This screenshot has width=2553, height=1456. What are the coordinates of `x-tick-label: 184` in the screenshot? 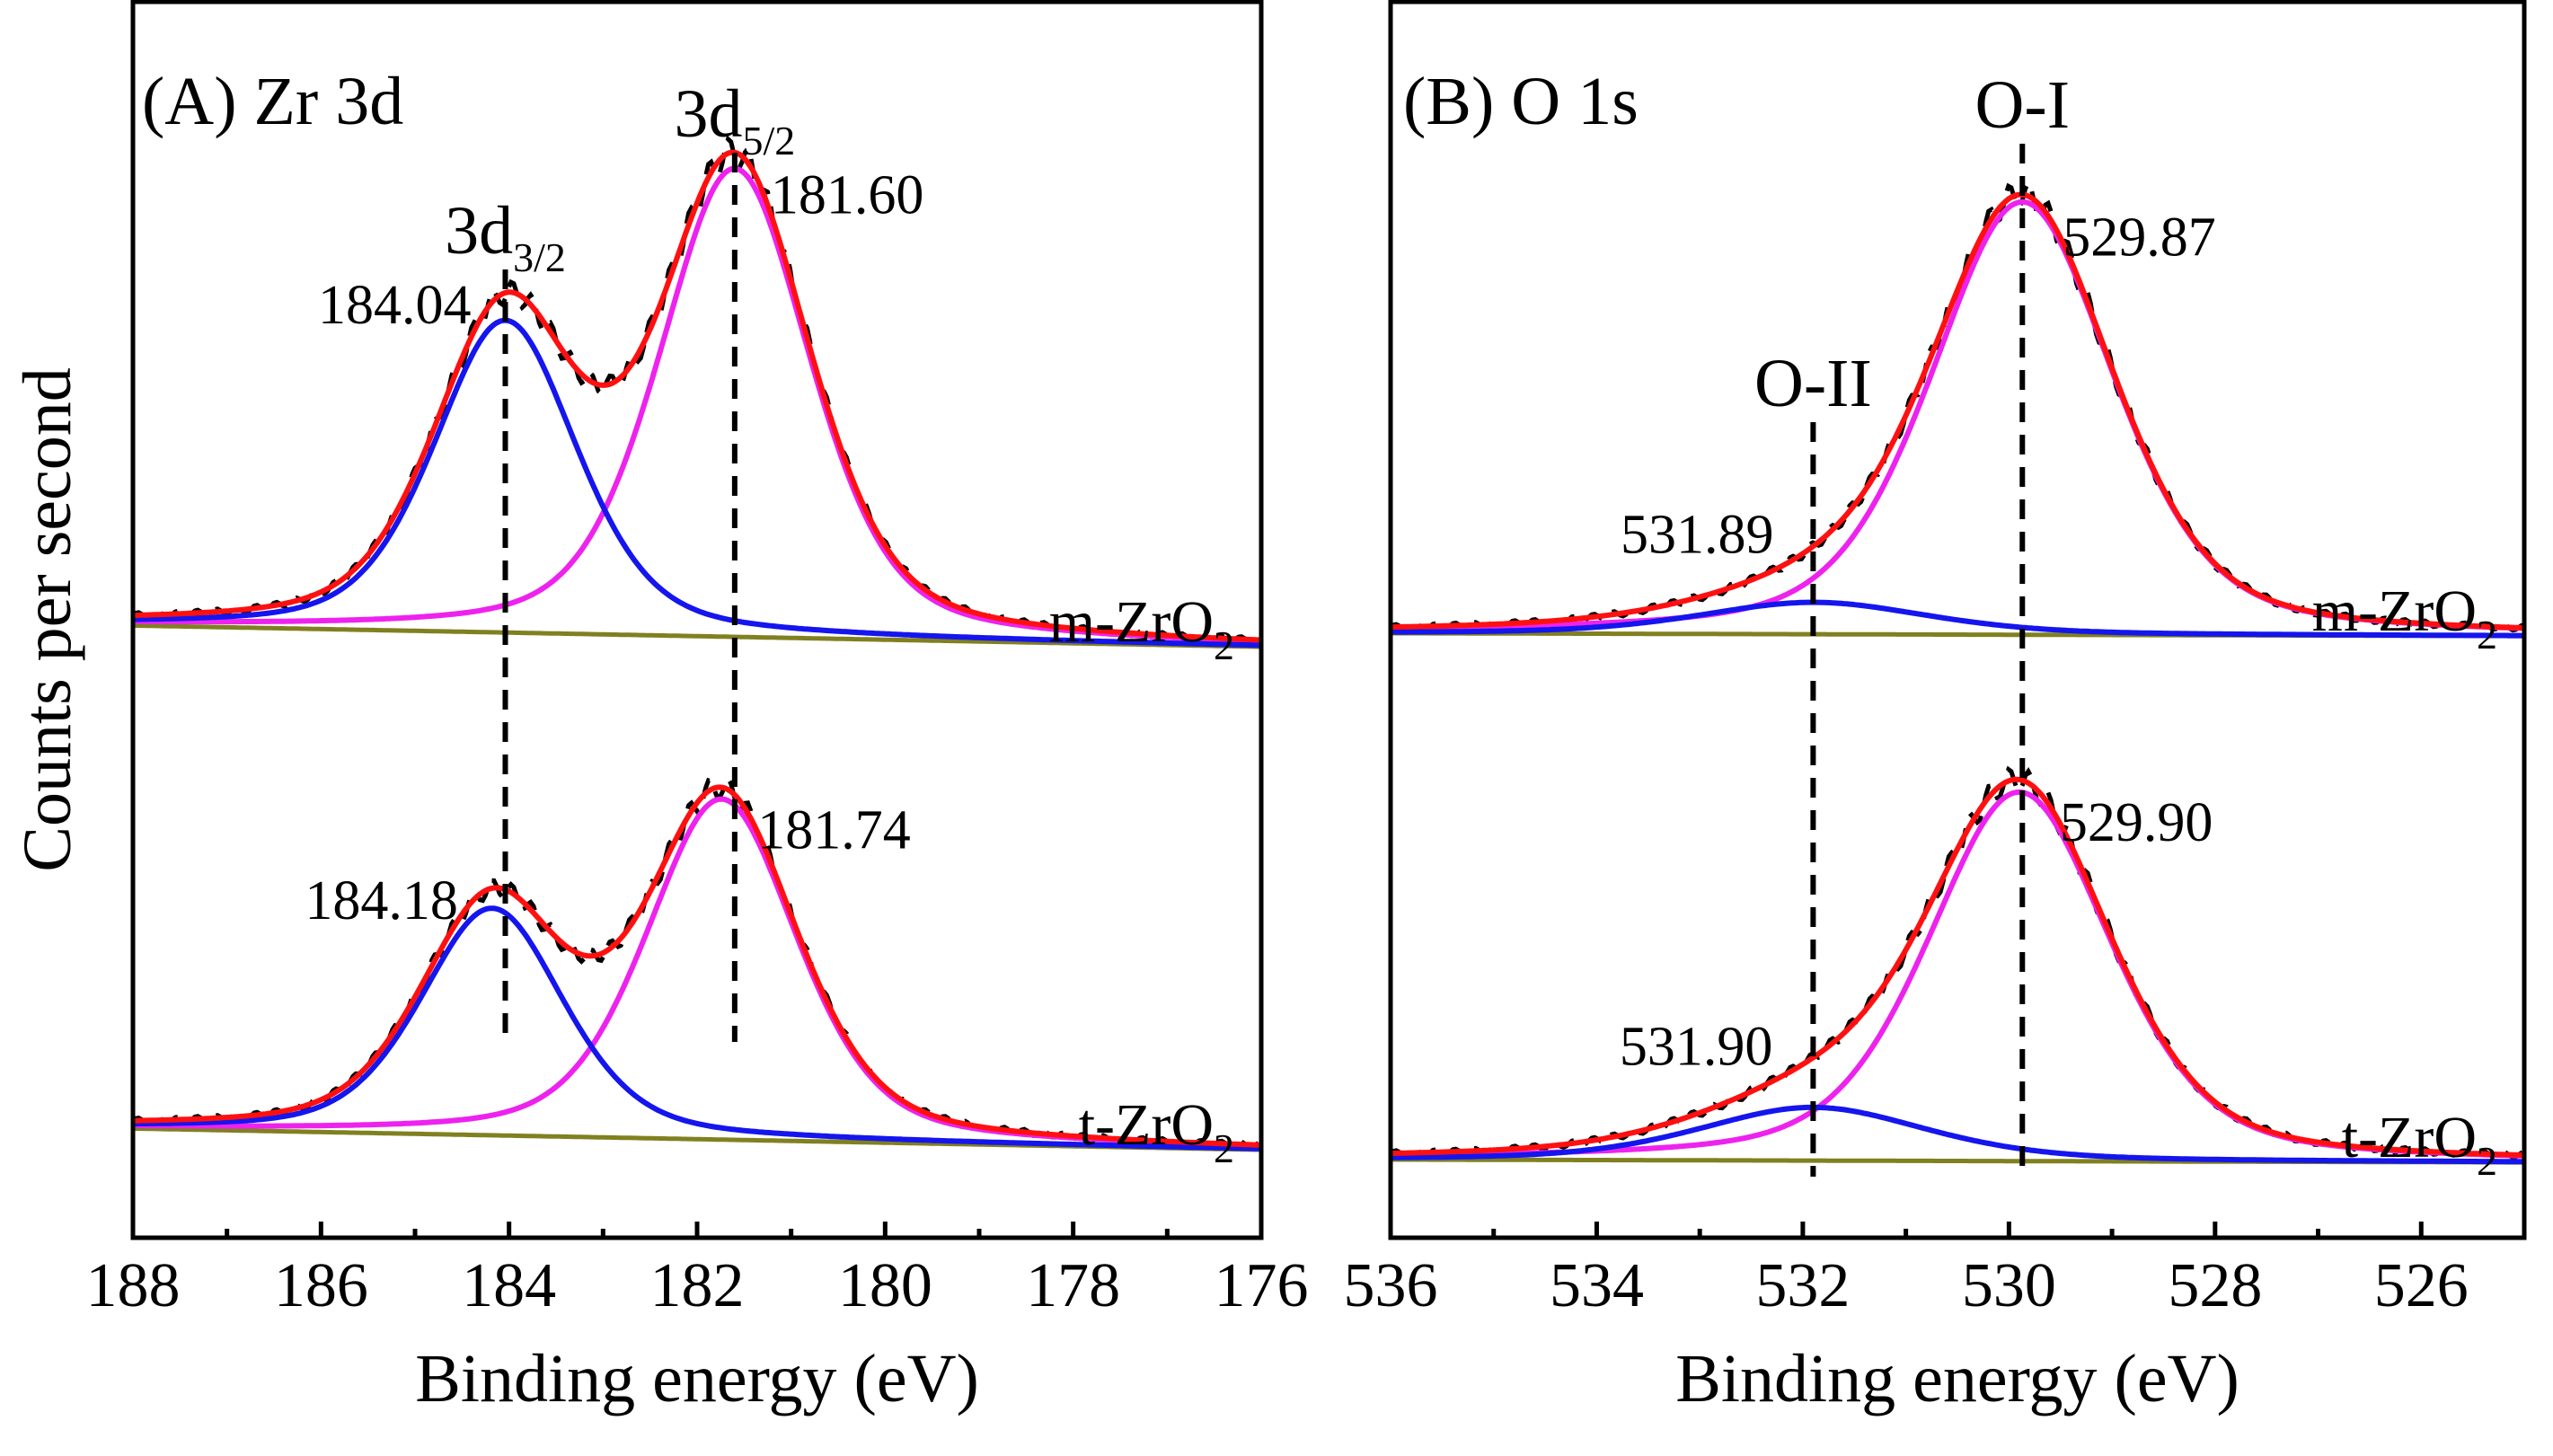 It's located at (509, 1286).